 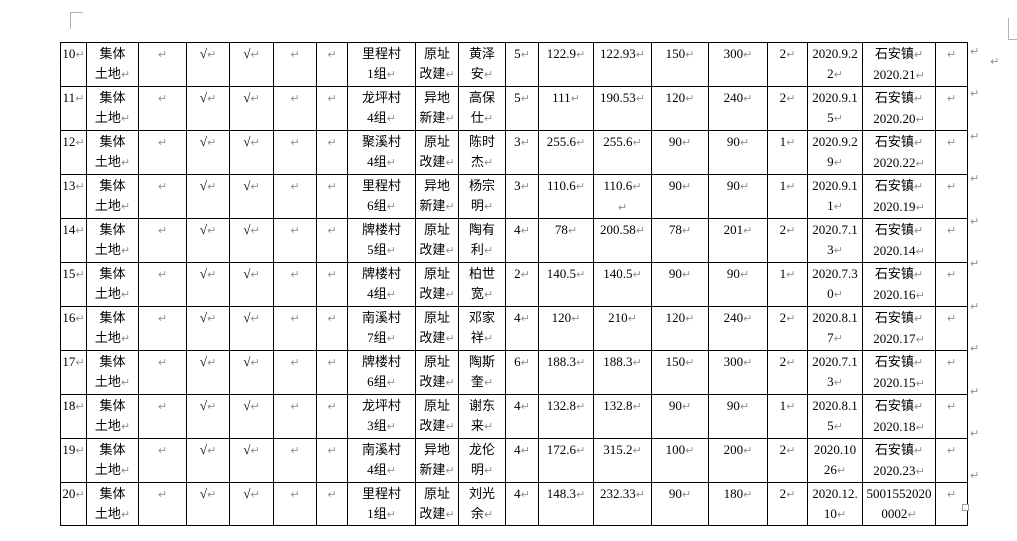 I want to click on cell-area-2: 110.6↵ ↵, so click(x=622, y=196).